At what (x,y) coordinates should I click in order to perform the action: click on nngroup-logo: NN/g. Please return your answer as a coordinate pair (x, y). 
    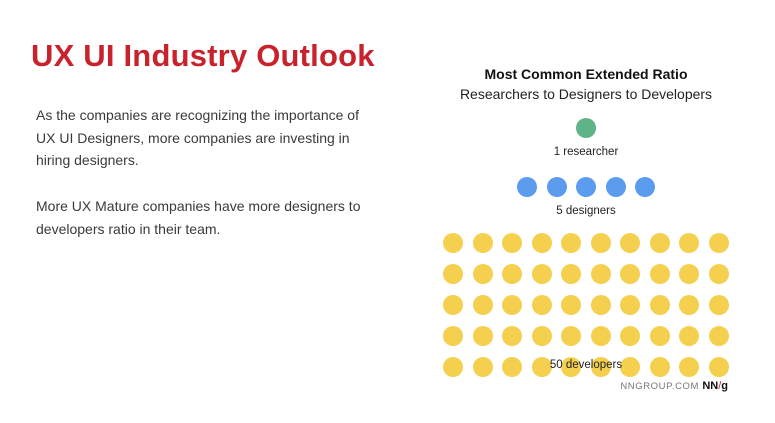
    Looking at the image, I should click on (715, 386).